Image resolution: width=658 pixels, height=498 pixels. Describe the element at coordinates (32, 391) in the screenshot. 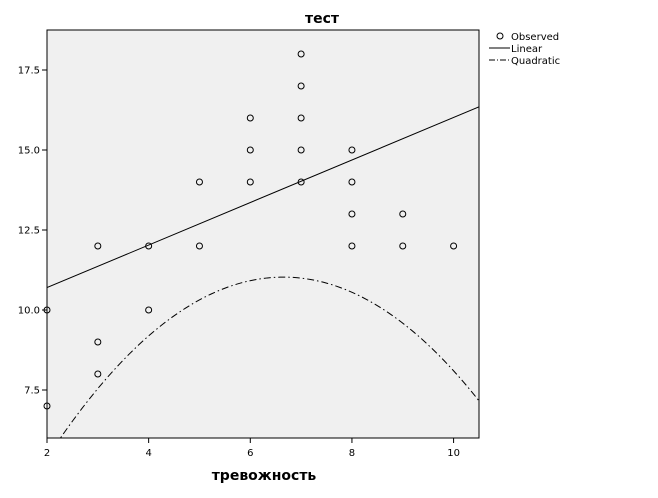

I see `y-tick-label: 7.5` at that location.